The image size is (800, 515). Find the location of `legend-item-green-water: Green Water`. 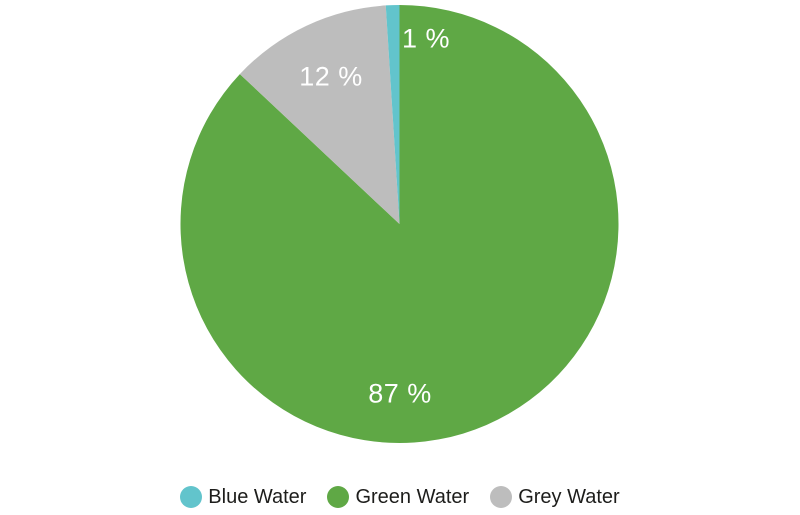

legend-item-green-water: Green Water is located at coordinates (398, 497).